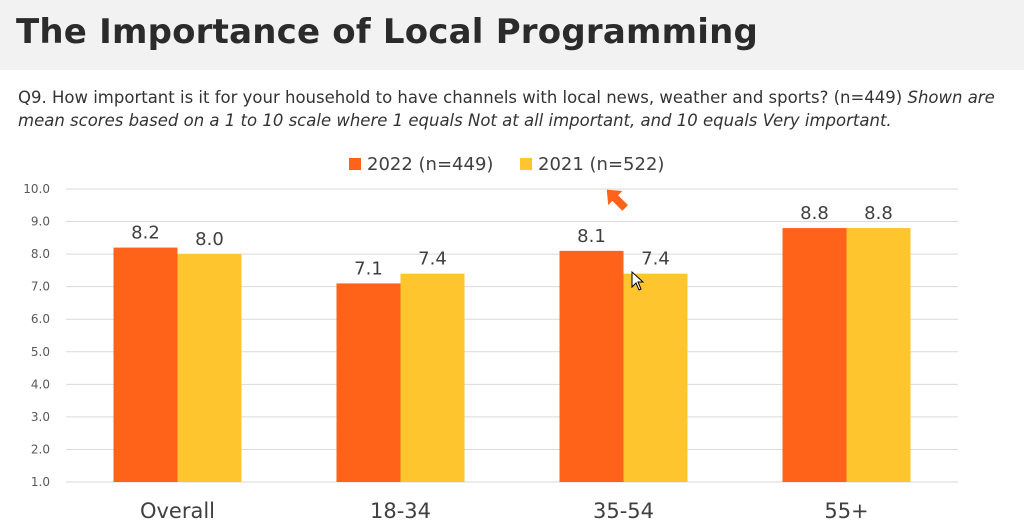 The image size is (1024, 526). What do you see at coordinates (40, 319) in the screenshot?
I see `y-tick-label: 6.0` at bounding box center [40, 319].